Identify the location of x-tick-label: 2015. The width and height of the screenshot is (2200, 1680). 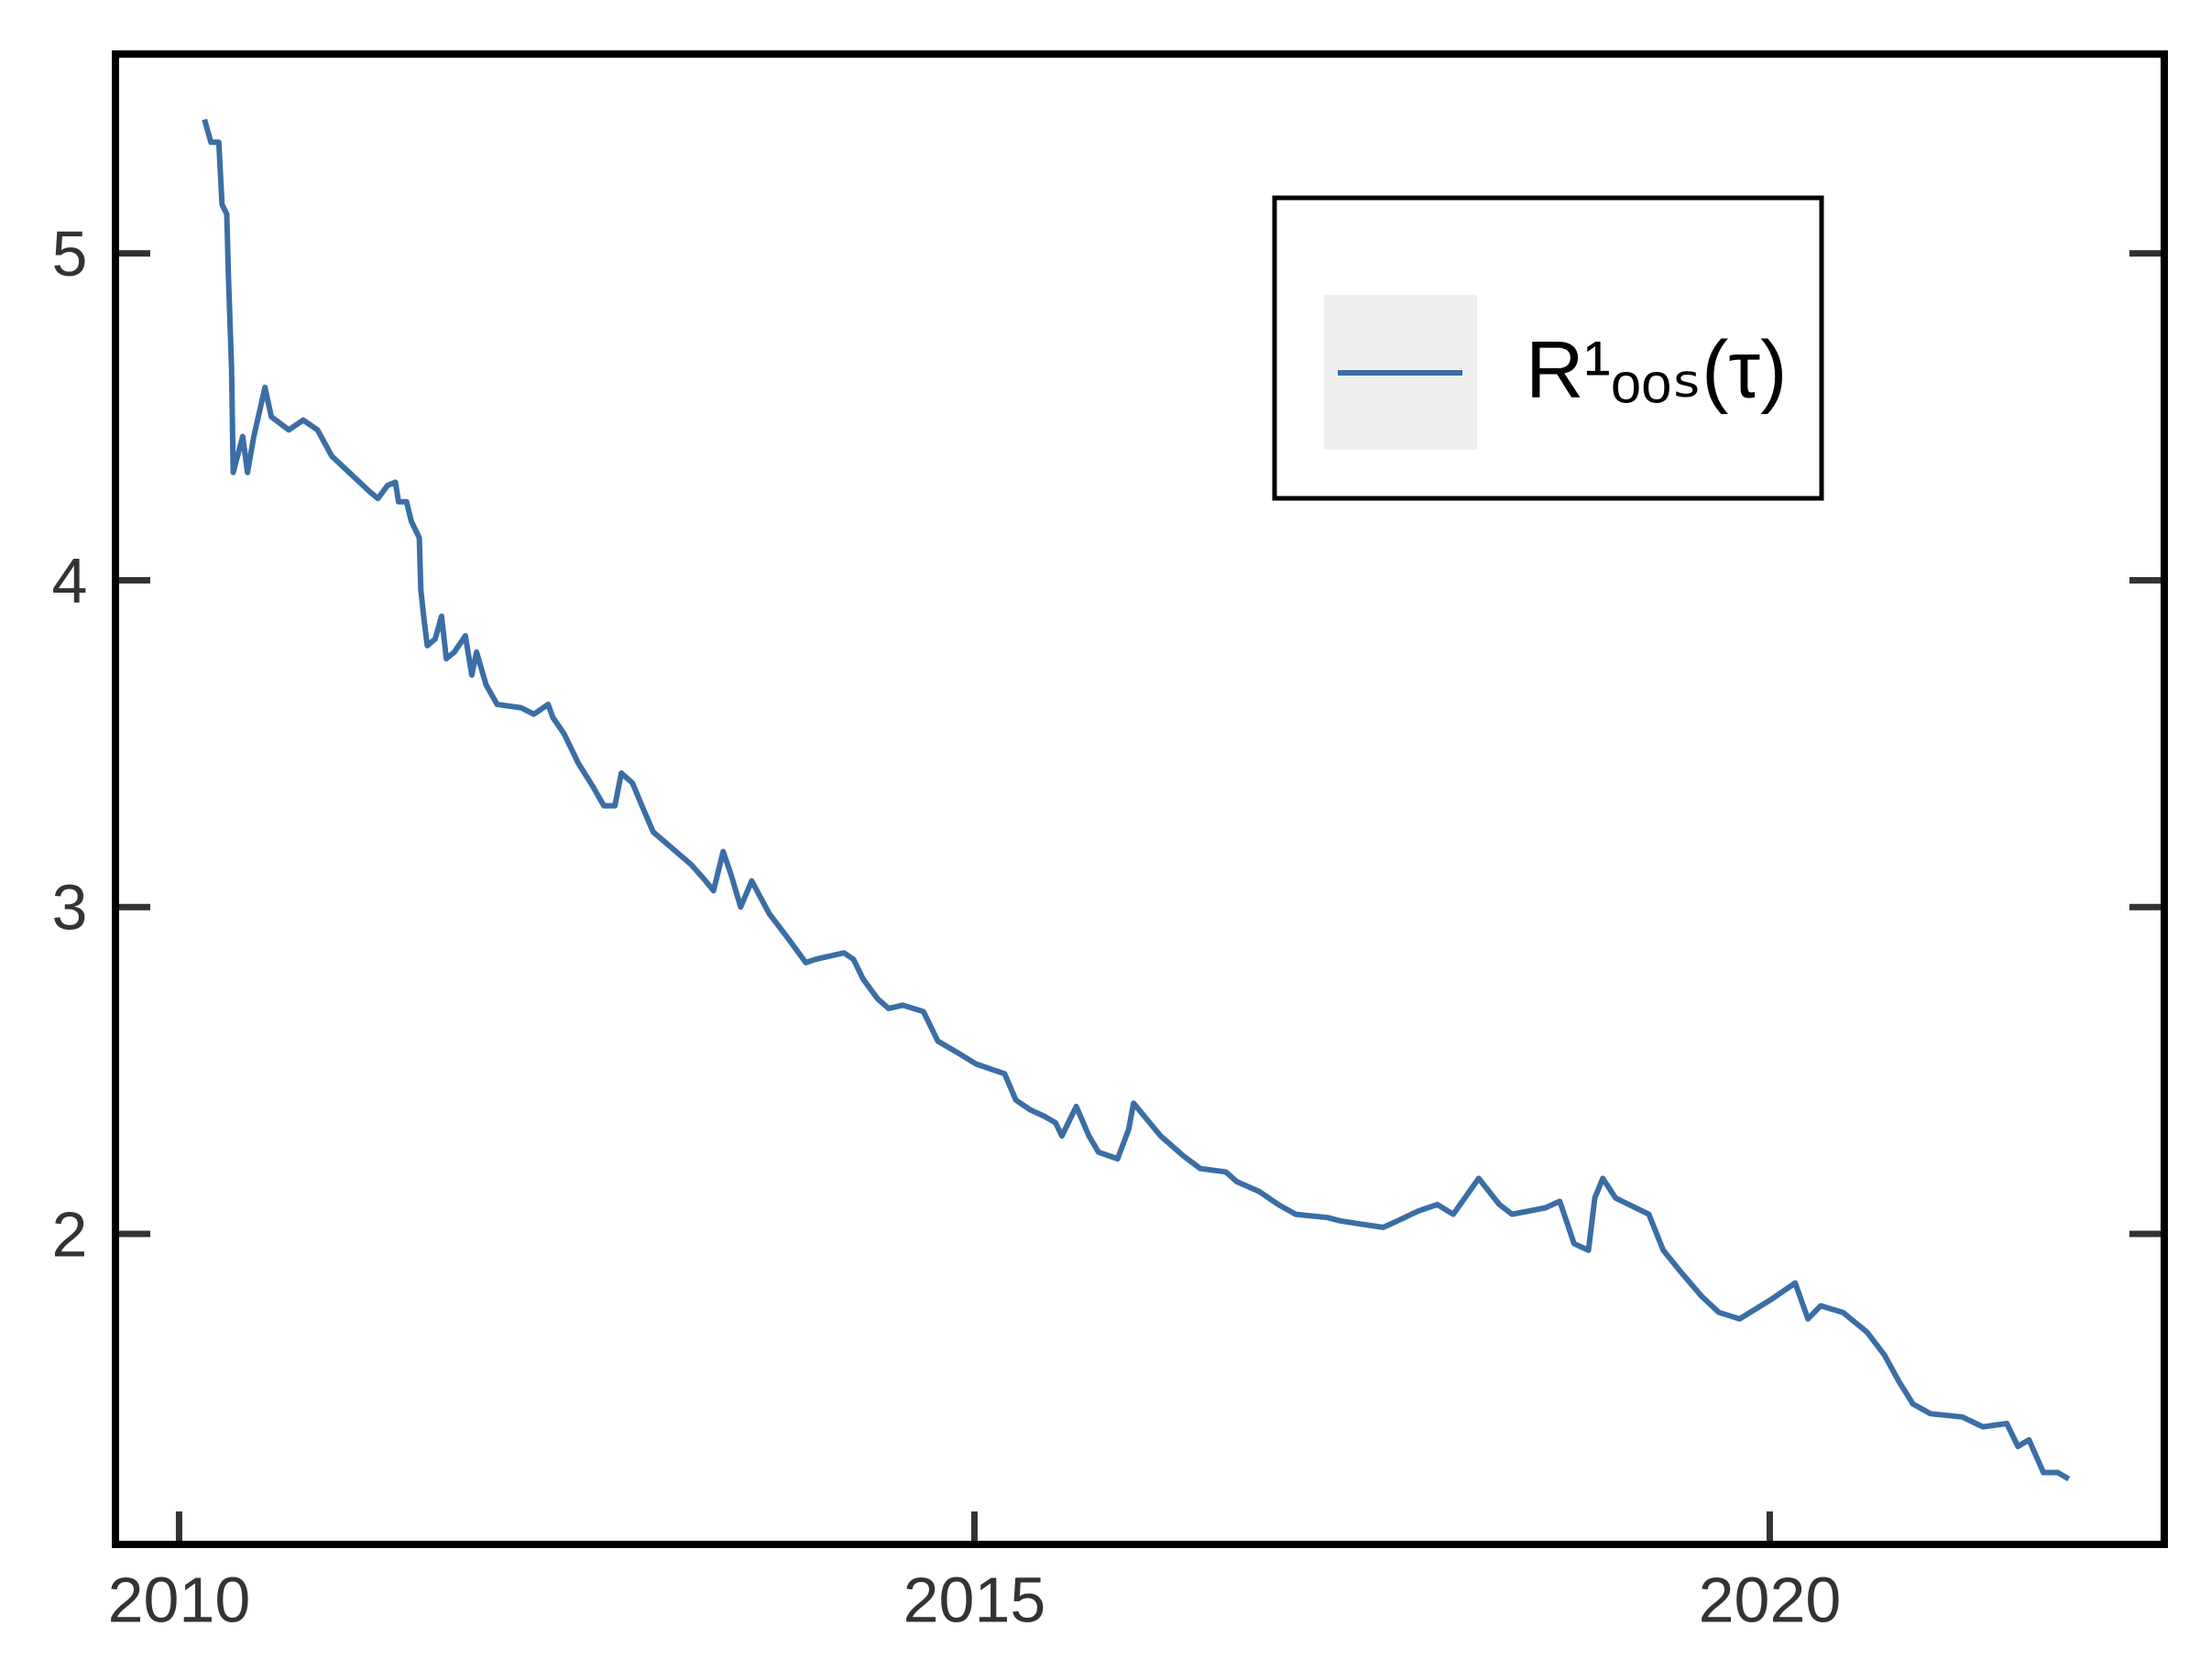
(974, 1599).